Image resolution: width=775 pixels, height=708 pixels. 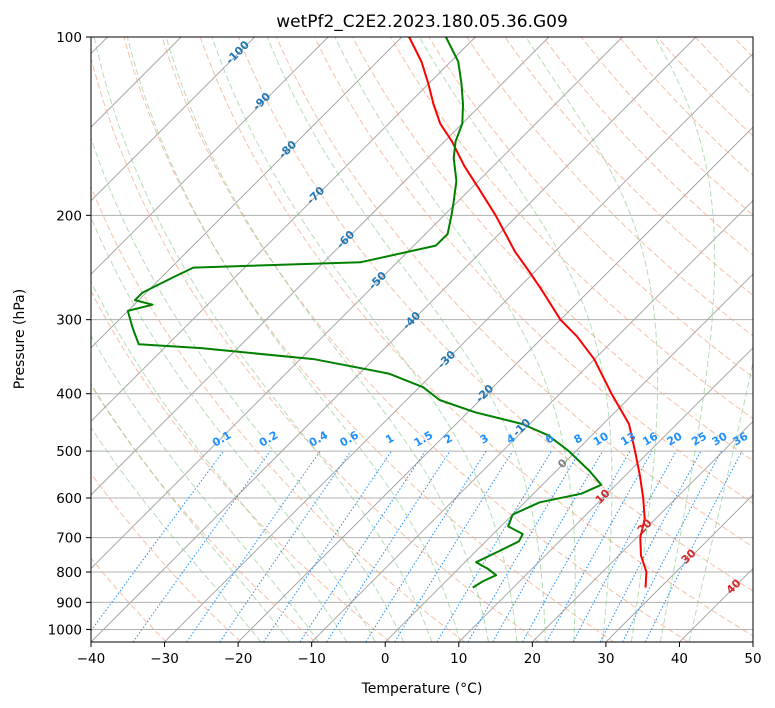 What do you see at coordinates (91, 659) in the screenshot?
I see `x-tick-label: −40` at bounding box center [91, 659].